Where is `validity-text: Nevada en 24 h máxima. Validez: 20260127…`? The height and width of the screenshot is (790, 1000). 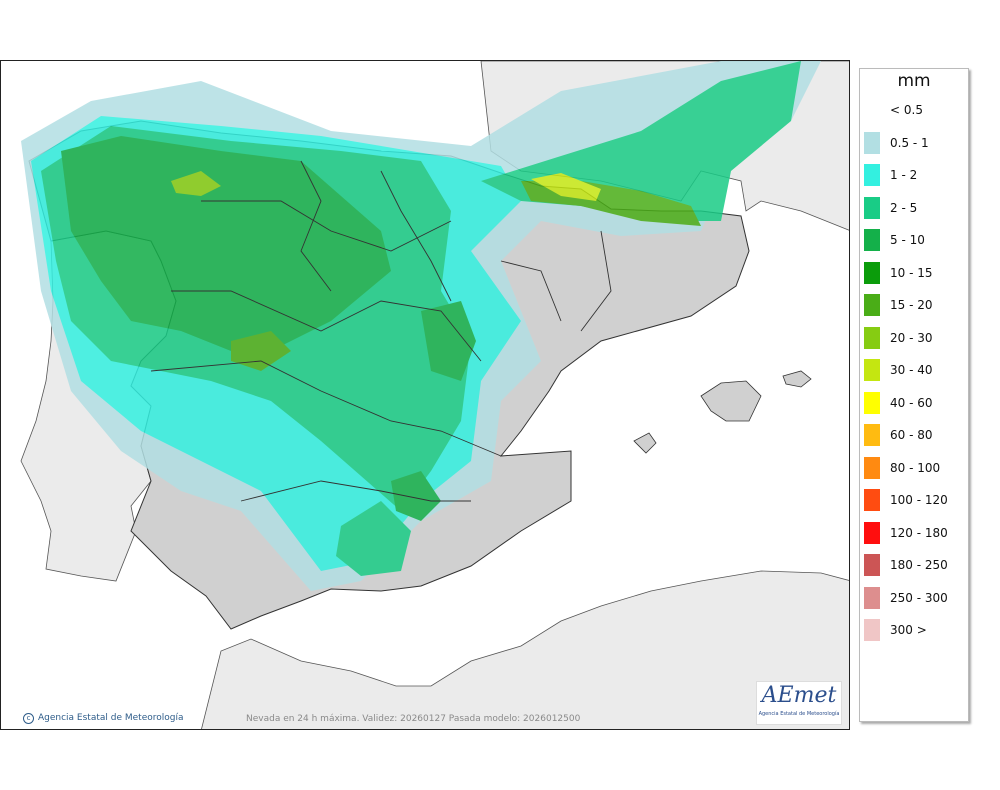
validity-text: Nevada en 24 h máxima. Validez: 20260127… is located at coordinates (413, 719).